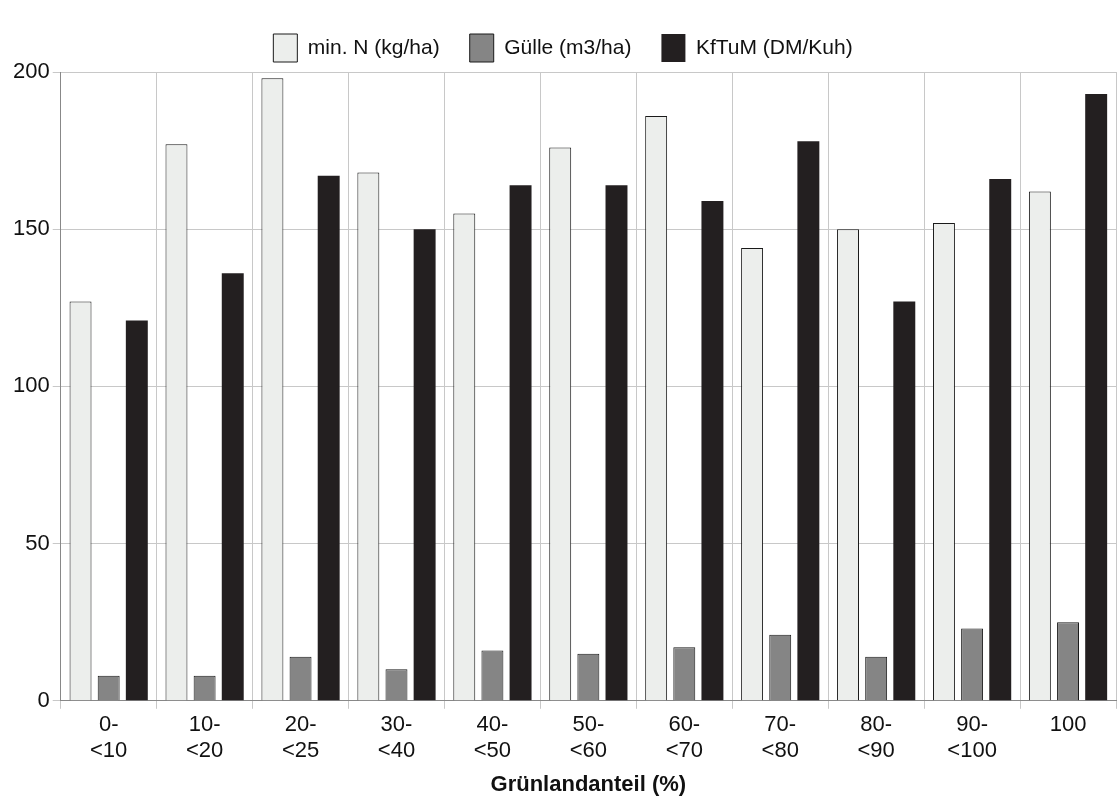  What do you see at coordinates (568, 46) in the screenshot?
I see `legend-label: Gülle (m3/ha)` at bounding box center [568, 46].